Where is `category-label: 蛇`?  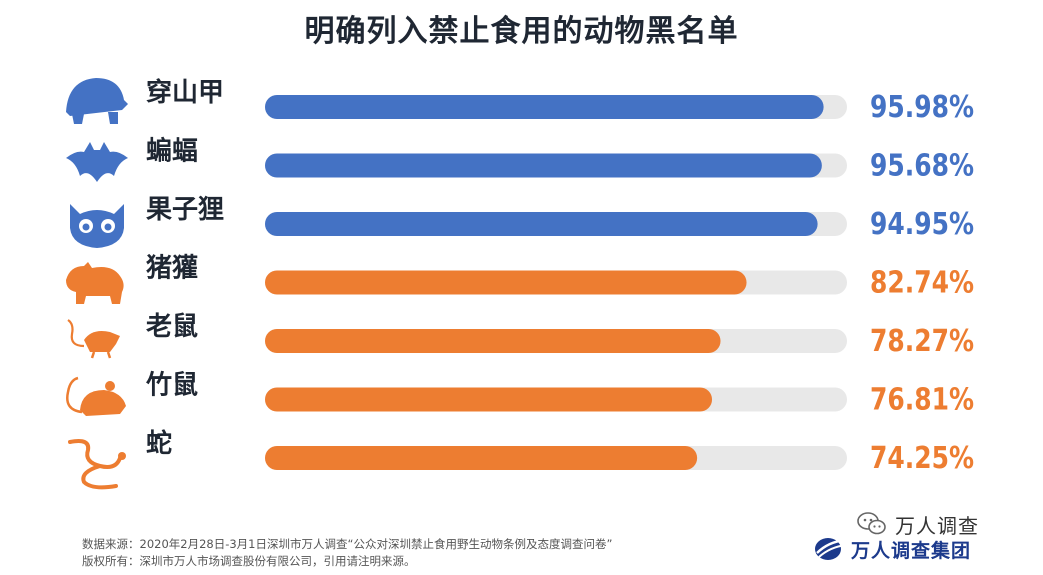
category-label: 蛇 is located at coordinates (159, 443).